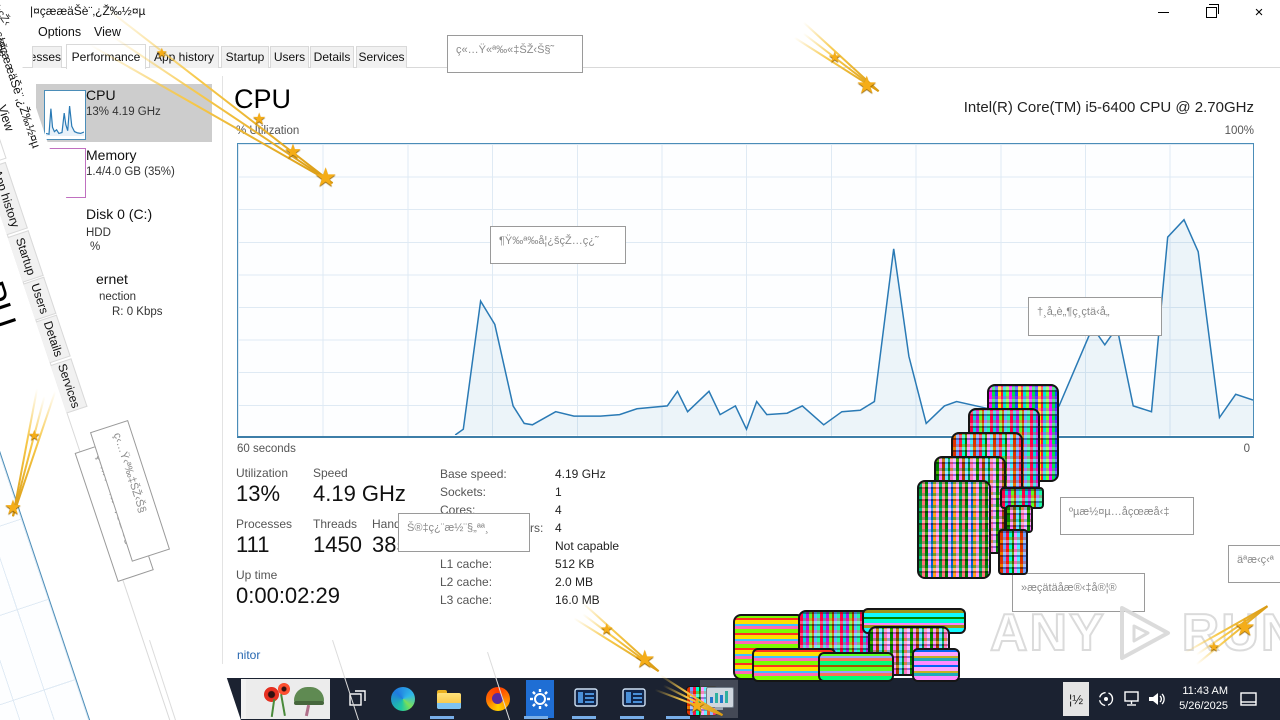  What do you see at coordinates (466, 564) in the screenshot?
I see `stat-l1-label: L1 cache:` at bounding box center [466, 564].